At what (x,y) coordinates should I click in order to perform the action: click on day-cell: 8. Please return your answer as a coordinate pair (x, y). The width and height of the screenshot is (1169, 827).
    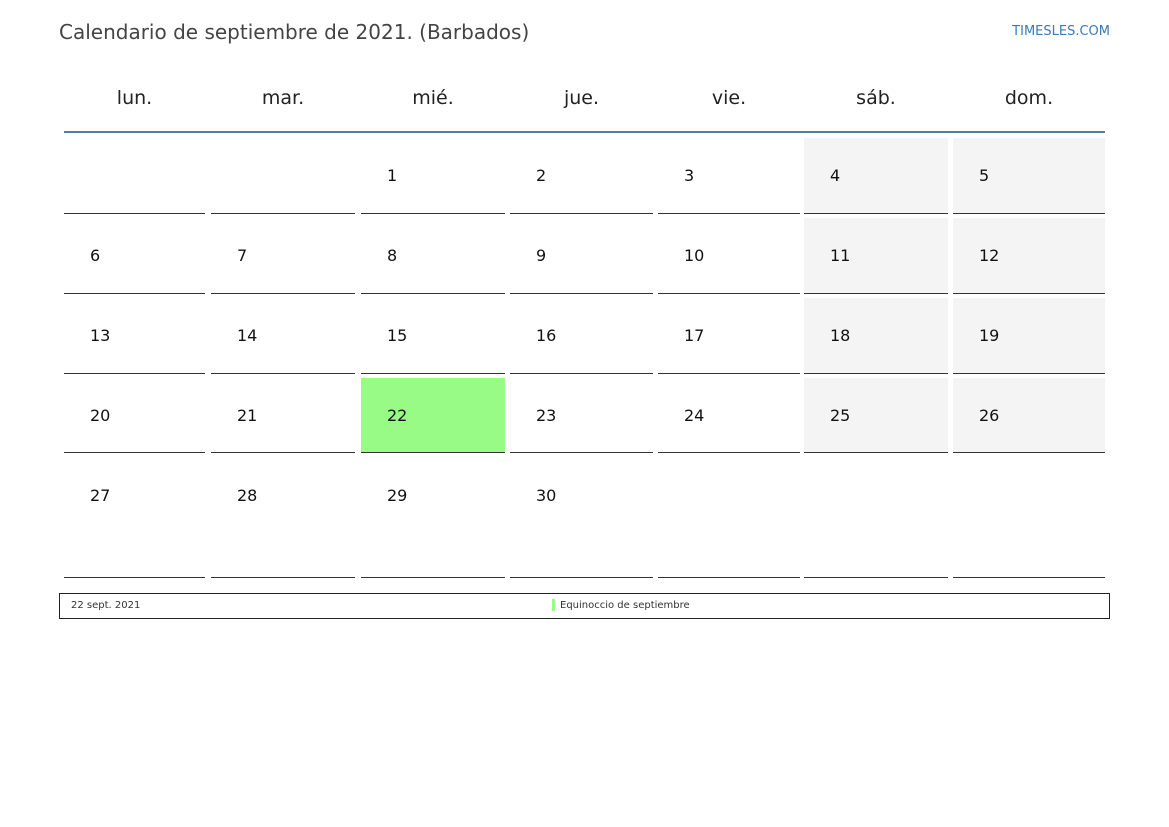
    Looking at the image, I should click on (433, 256).